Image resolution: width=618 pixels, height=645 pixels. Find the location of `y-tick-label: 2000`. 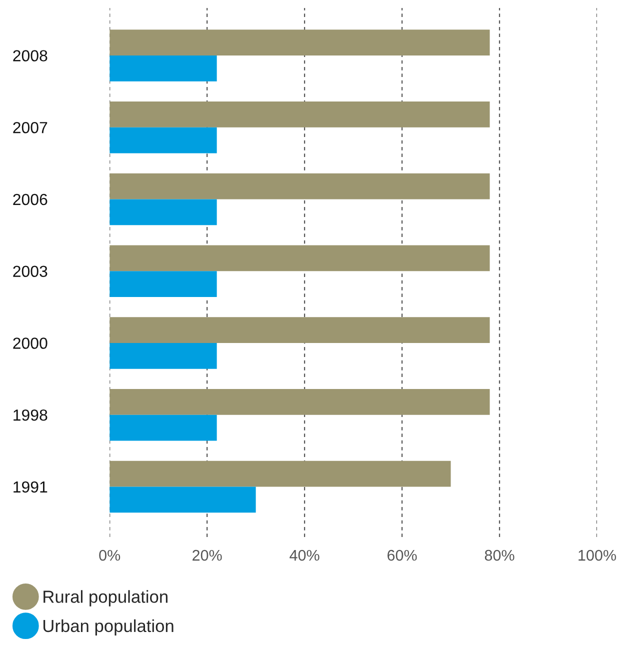

y-tick-label: 2000 is located at coordinates (30, 343).